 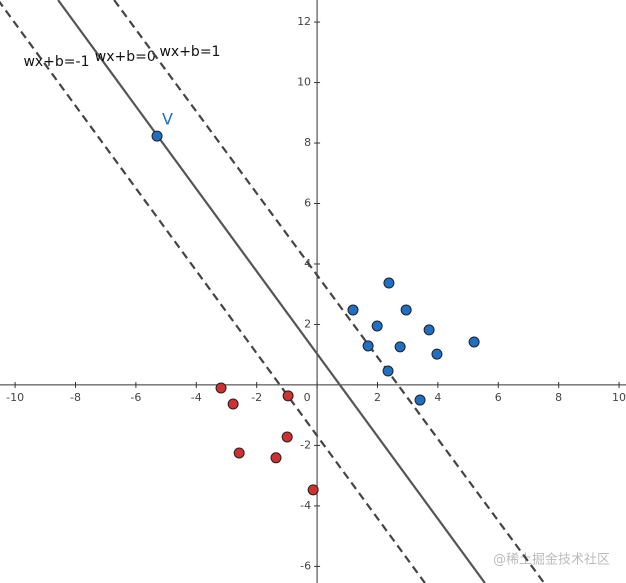 What do you see at coordinates (558, 397) in the screenshot?
I see `x-tick-label: 8` at bounding box center [558, 397].